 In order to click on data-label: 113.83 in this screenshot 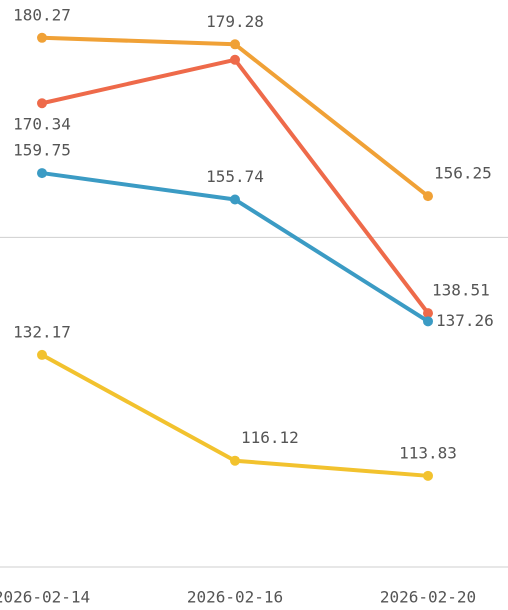, I will do `click(428, 452)`.